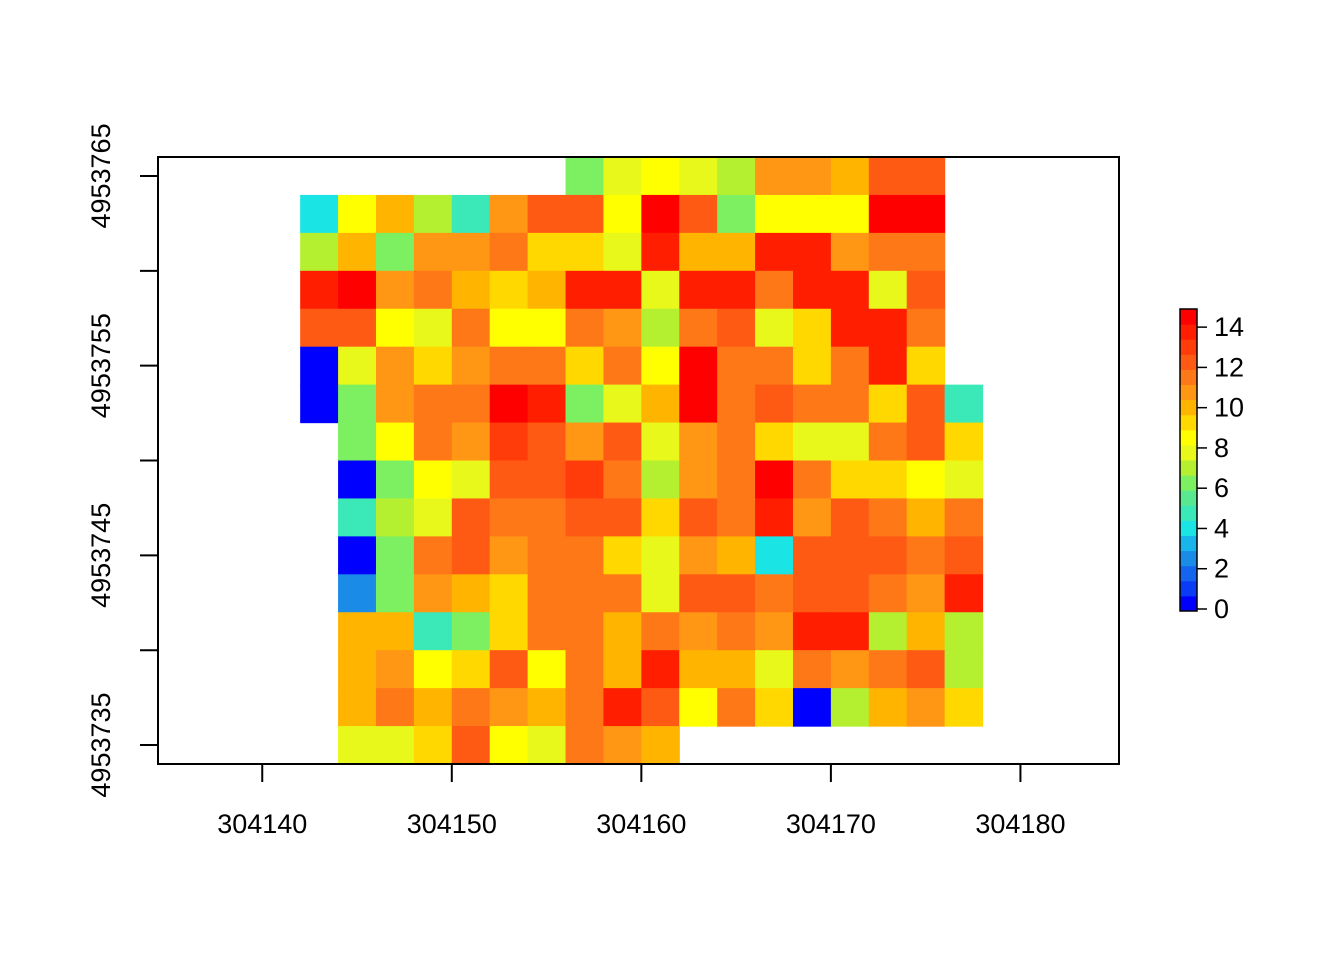 This screenshot has width=1344, height=960. I want to click on x-tick-label: 304160, so click(641, 824).